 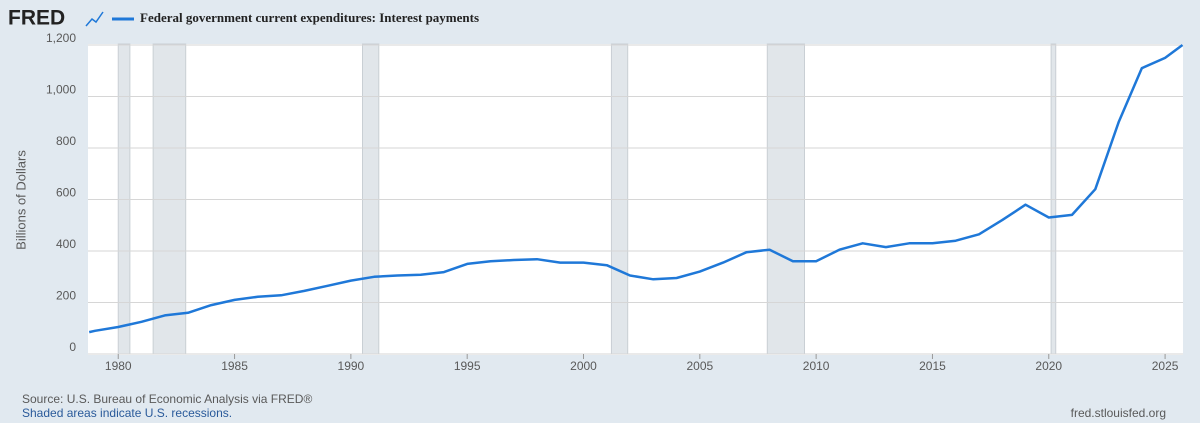 What do you see at coordinates (66, 141) in the screenshot?
I see `y-tick-label: 800` at bounding box center [66, 141].